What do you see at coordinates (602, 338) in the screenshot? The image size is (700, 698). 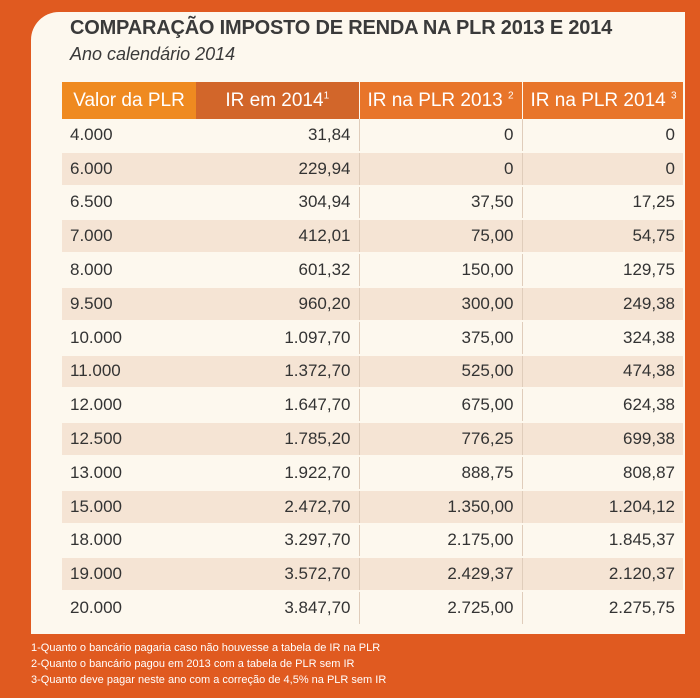 I see `table-cell: 324,38` at bounding box center [602, 338].